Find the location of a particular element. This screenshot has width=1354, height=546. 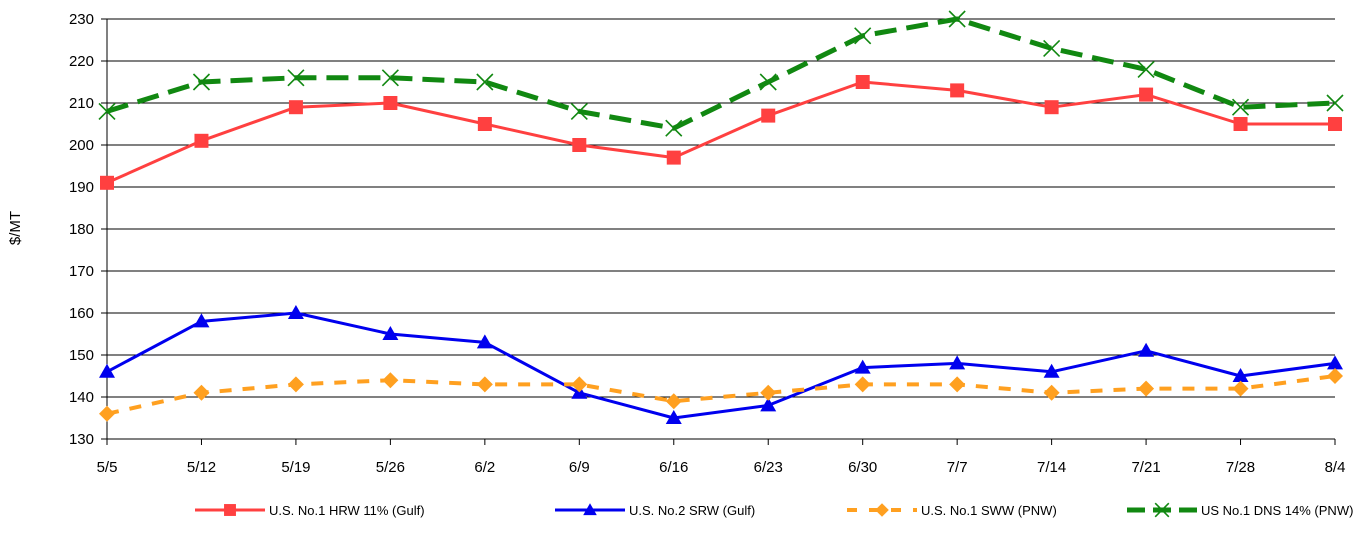

y-tick-label: 190 is located at coordinates (81, 187).